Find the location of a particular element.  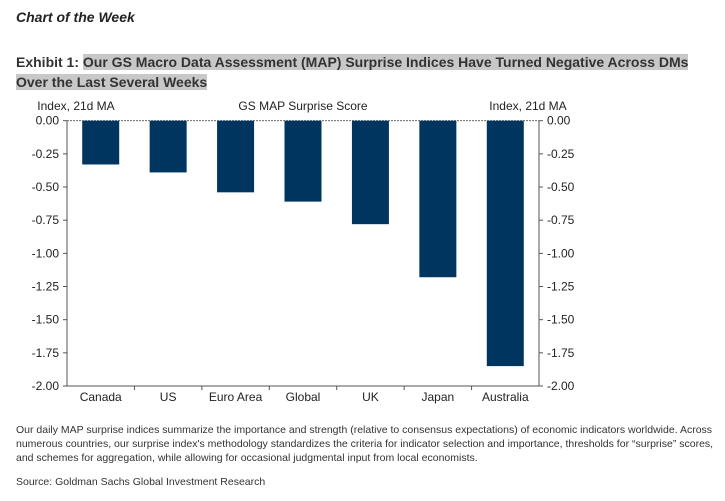

y-tick-label-right: -0.75 is located at coordinates (561, 220).